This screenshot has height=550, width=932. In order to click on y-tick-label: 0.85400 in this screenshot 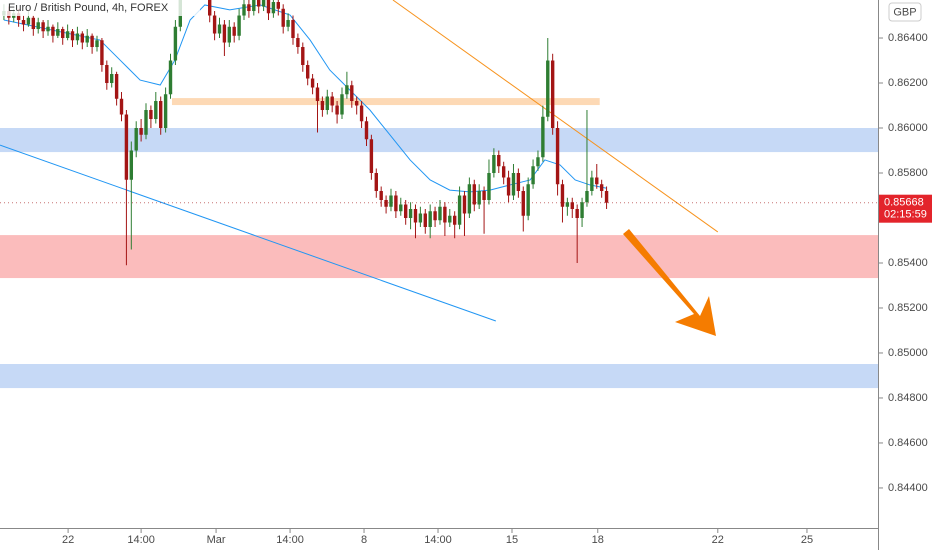, I will do `click(908, 263)`.